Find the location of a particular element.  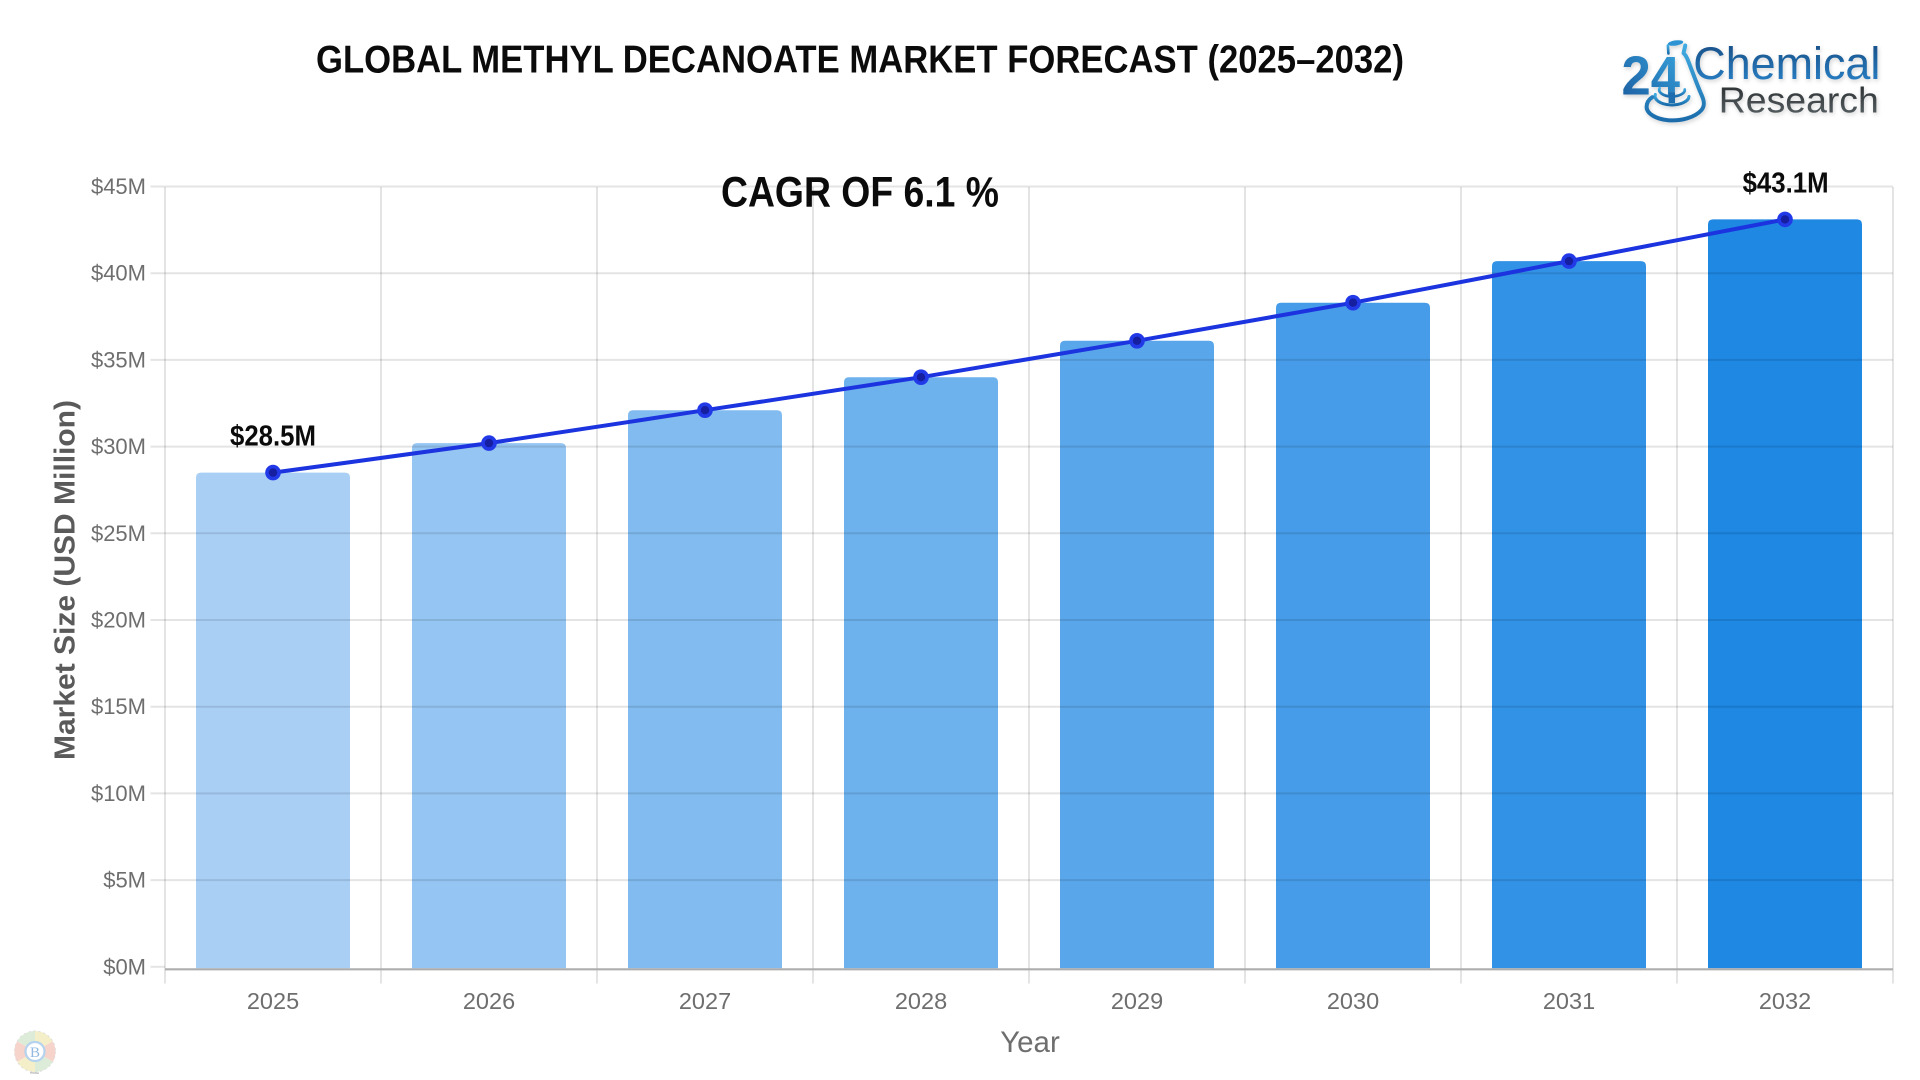

svg-text: $45M is located at coordinates (118, 186).